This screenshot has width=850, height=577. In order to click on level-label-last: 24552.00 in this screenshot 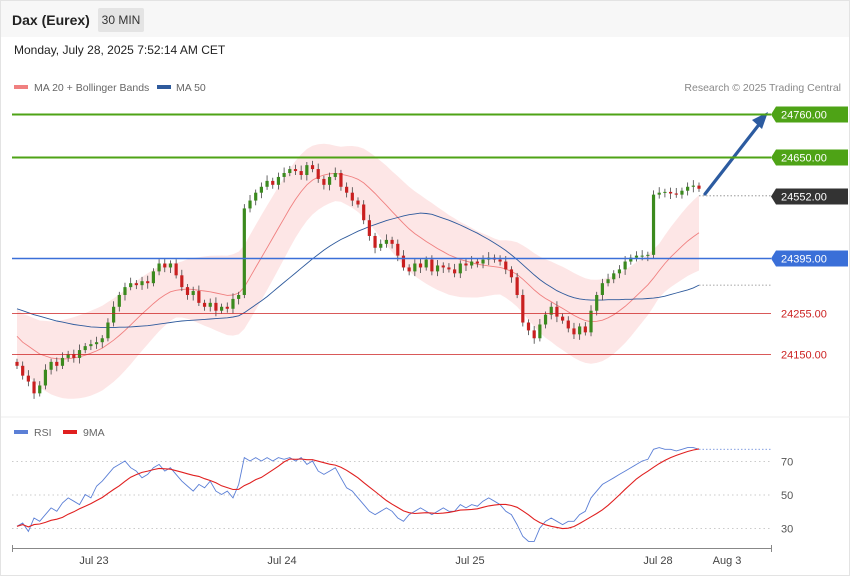, I will do `click(809, 196)`.